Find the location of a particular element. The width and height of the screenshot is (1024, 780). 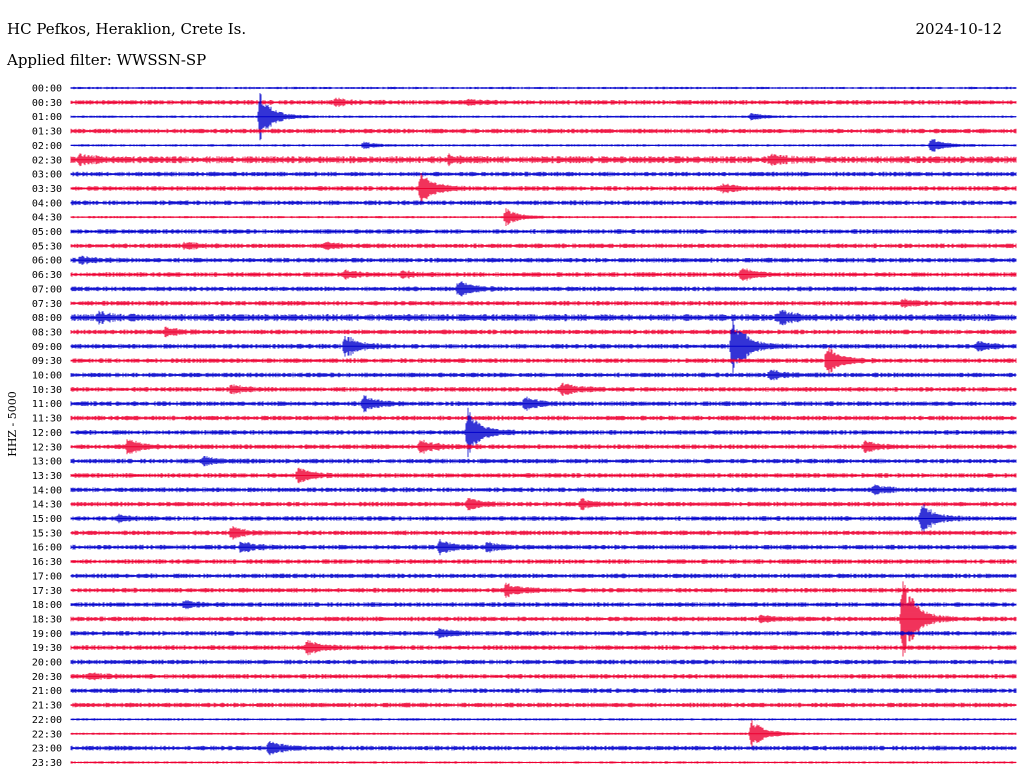

row-time-label: 06:00 is located at coordinates (47, 261).